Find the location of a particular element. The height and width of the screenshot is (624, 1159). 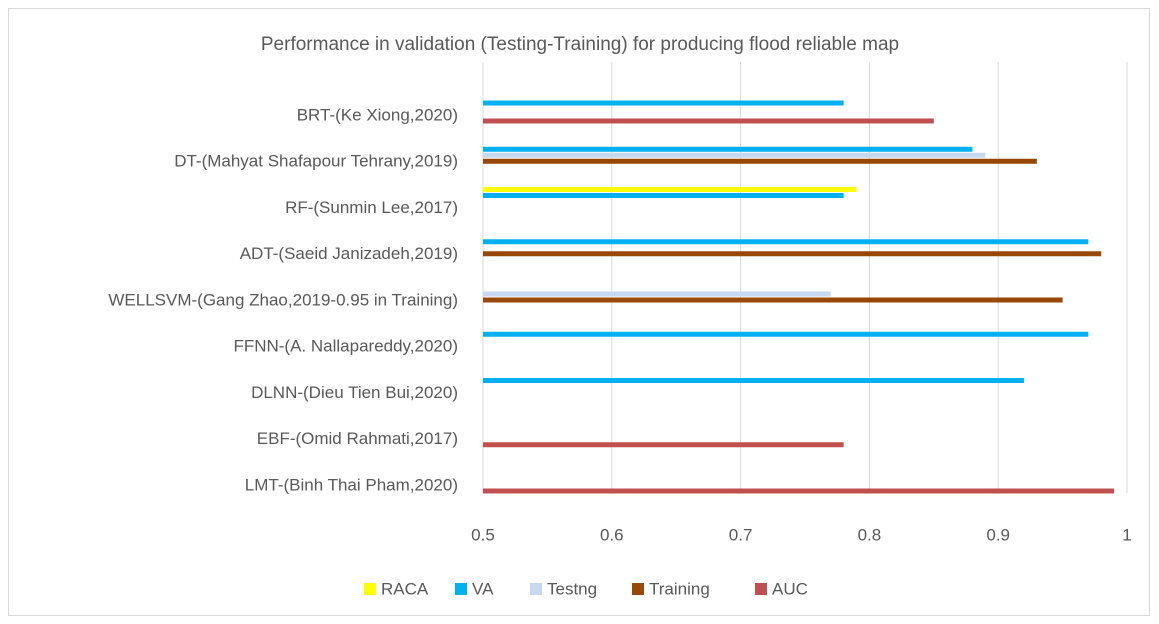

y-tick-label: BRT-(Ke Xiong,2020) is located at coordinates (377, 114).